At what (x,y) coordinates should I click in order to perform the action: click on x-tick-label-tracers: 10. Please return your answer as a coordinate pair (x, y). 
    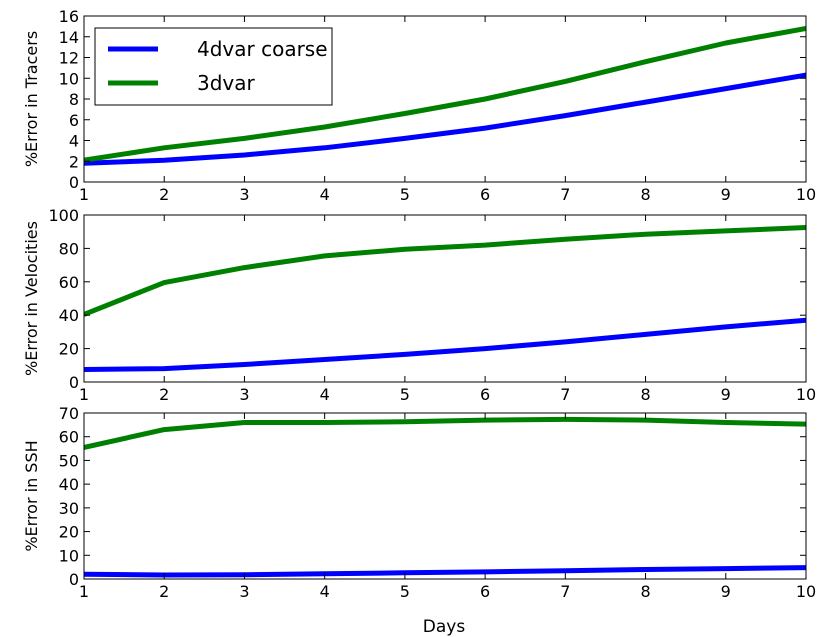
    Looking at the image, I should click on (806, 194).